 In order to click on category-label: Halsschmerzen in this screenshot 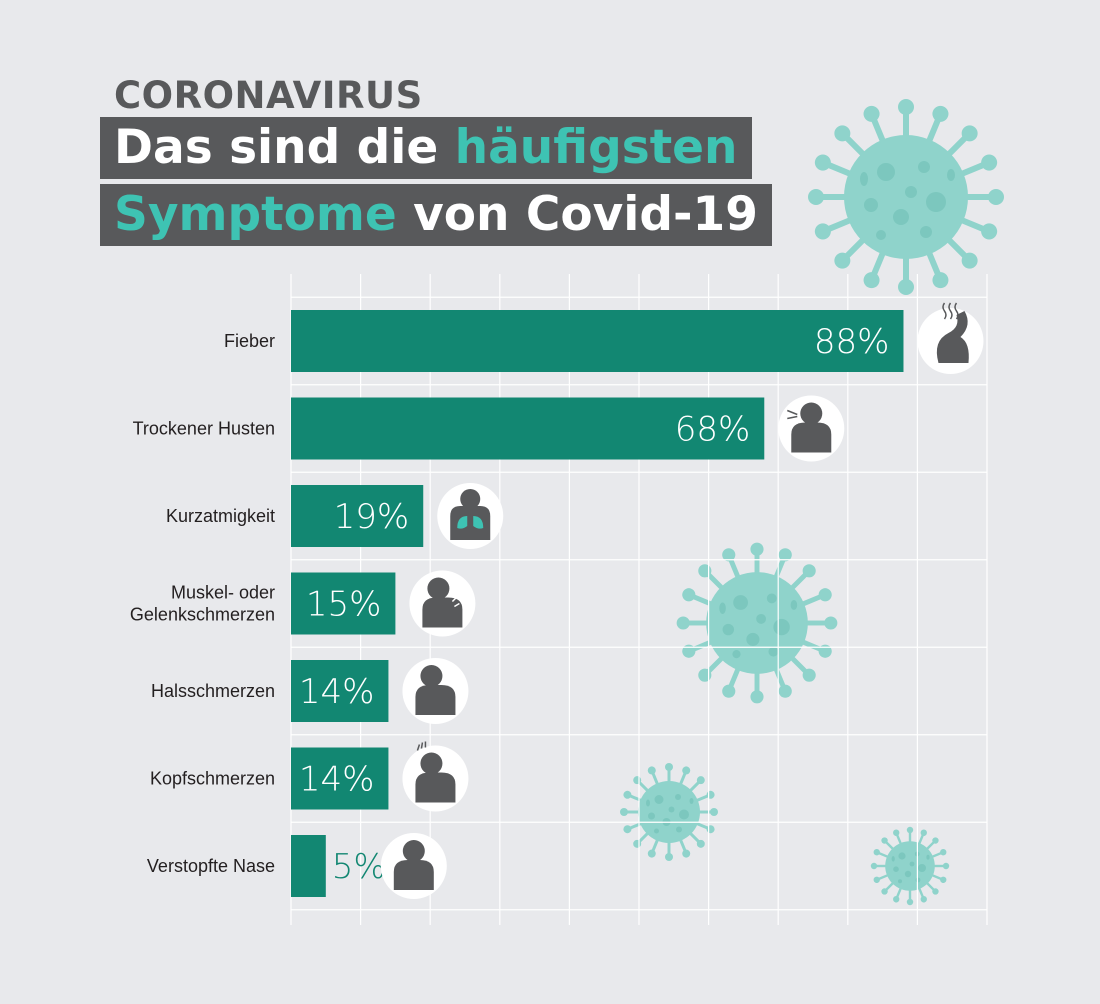, I will do `click(213, 691)`.